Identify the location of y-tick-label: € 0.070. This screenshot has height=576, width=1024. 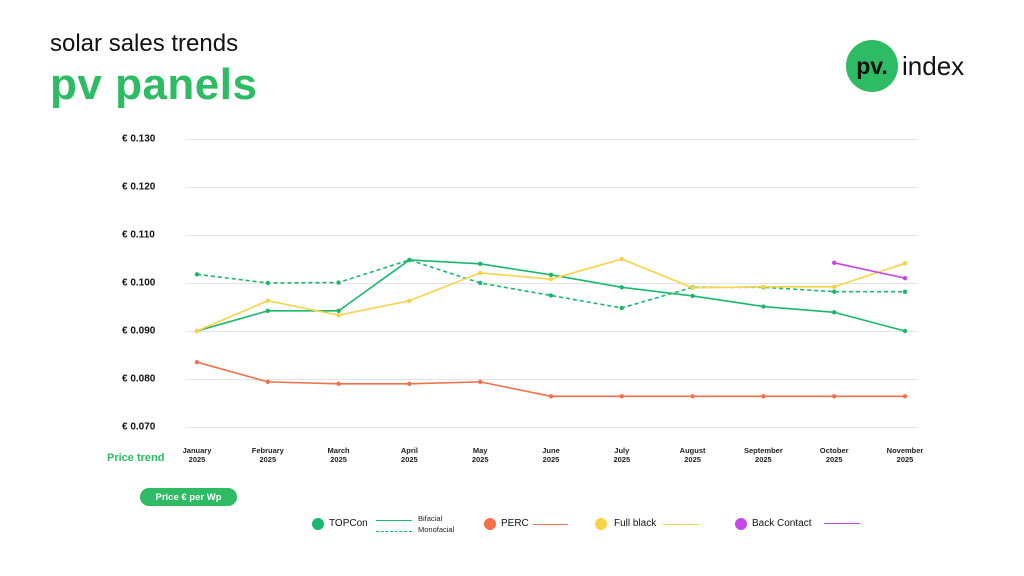
(139, 427).